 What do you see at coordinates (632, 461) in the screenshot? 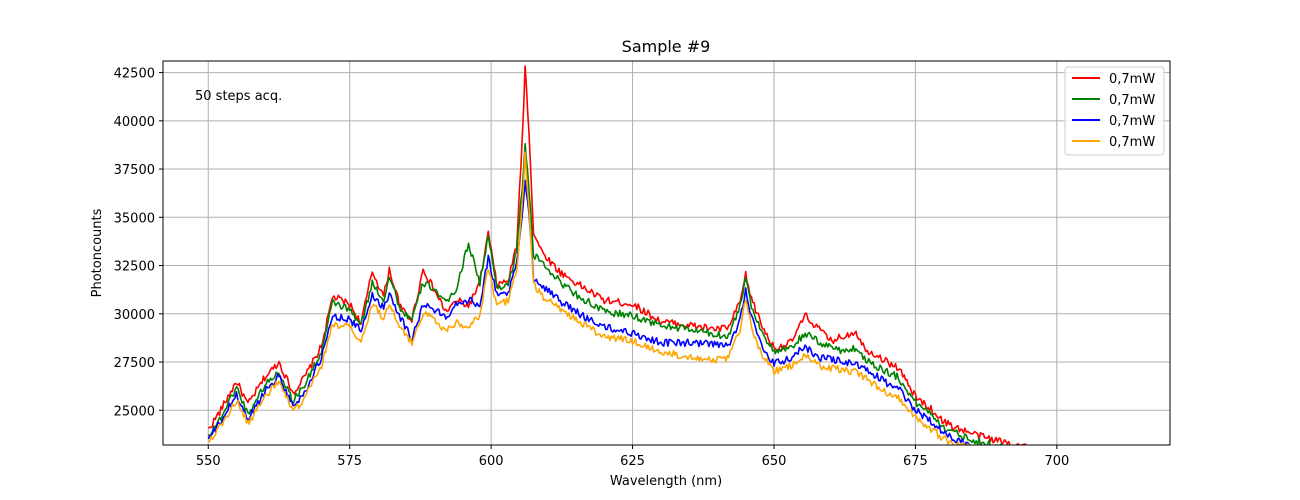
I see `x-tick-label: 625` at bounding box center [632, 461].